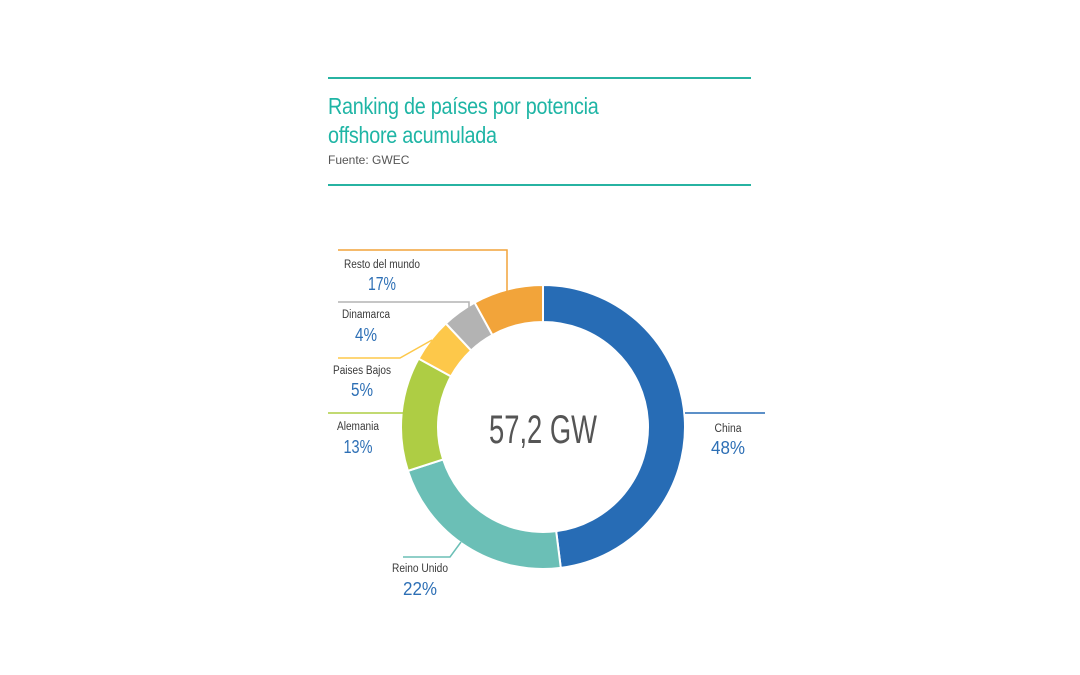 The height and width of the screenshot is (675, 1080). Describe the element at coordinates (362, 371) in the screenshot. I see `label-paises-bajos: Paises Bajos` at that location.